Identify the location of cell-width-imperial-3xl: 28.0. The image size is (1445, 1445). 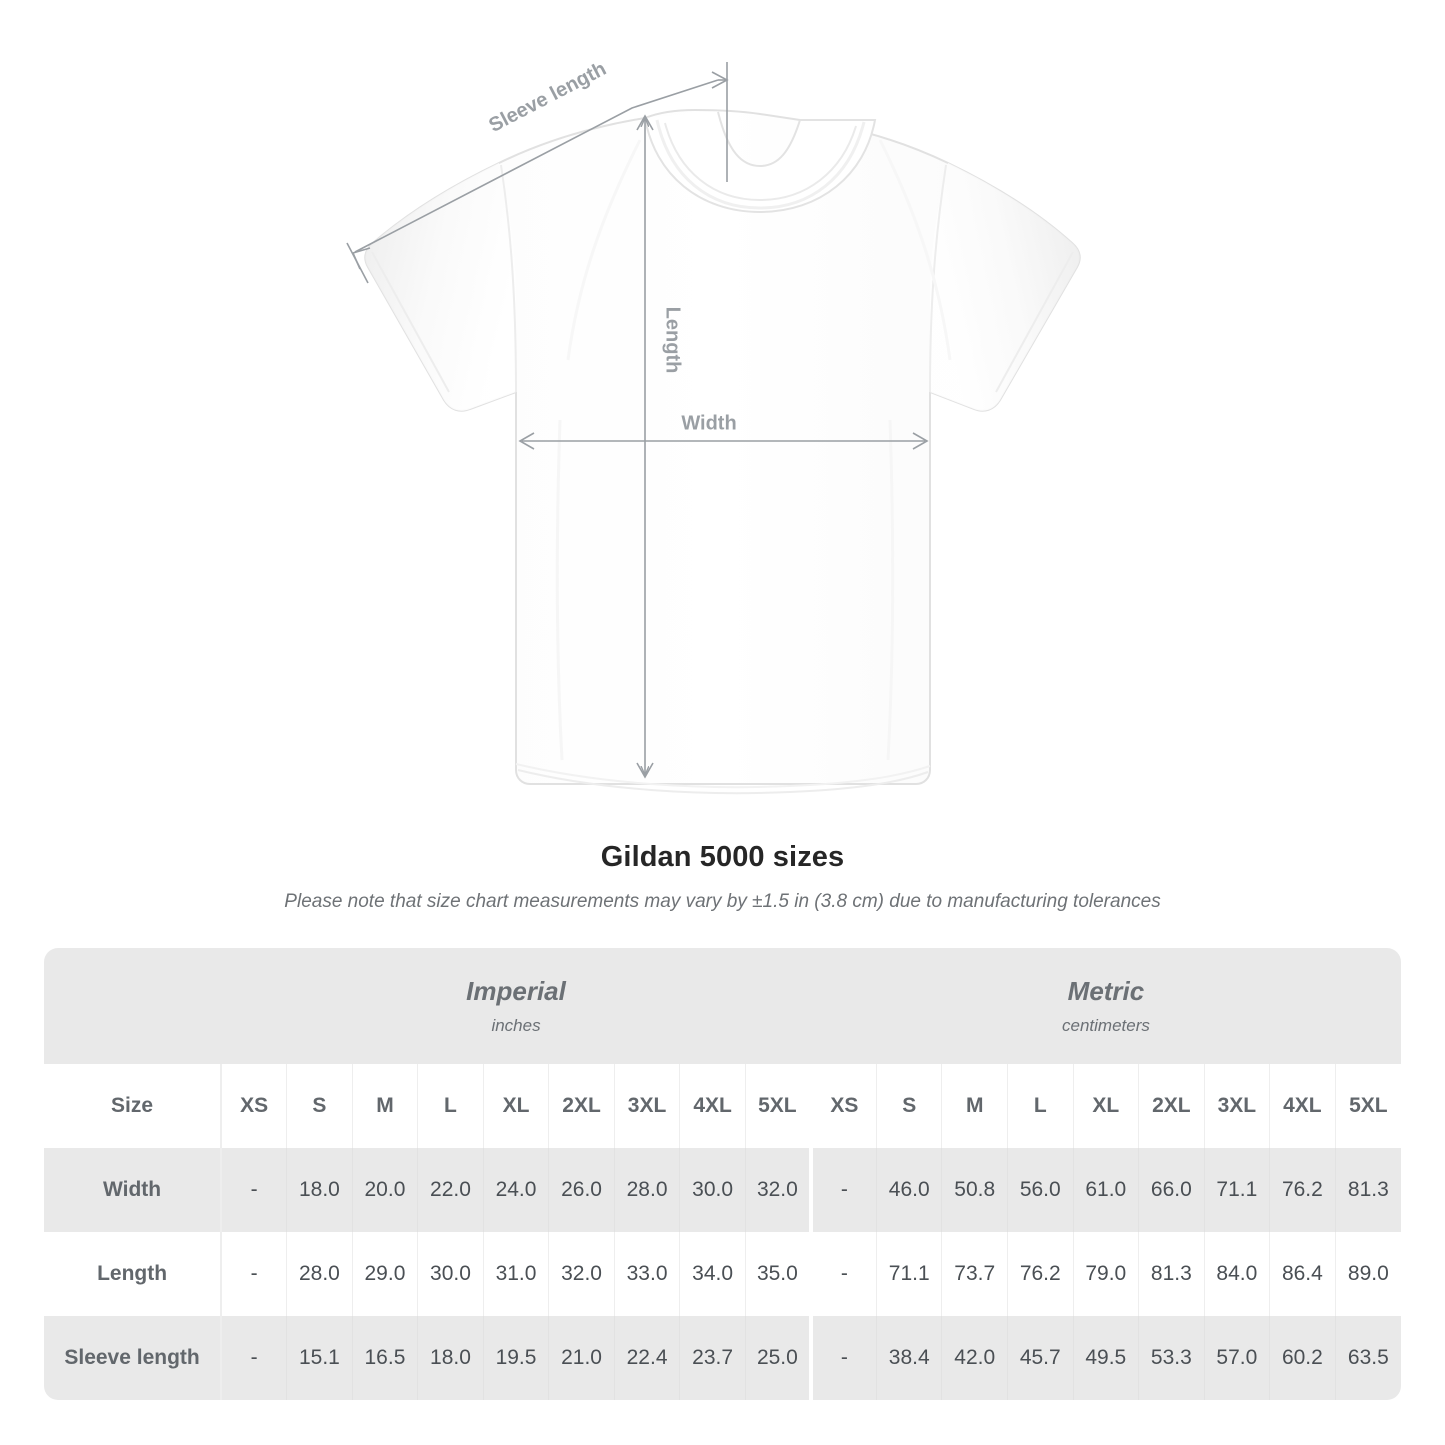
(646, 1190).